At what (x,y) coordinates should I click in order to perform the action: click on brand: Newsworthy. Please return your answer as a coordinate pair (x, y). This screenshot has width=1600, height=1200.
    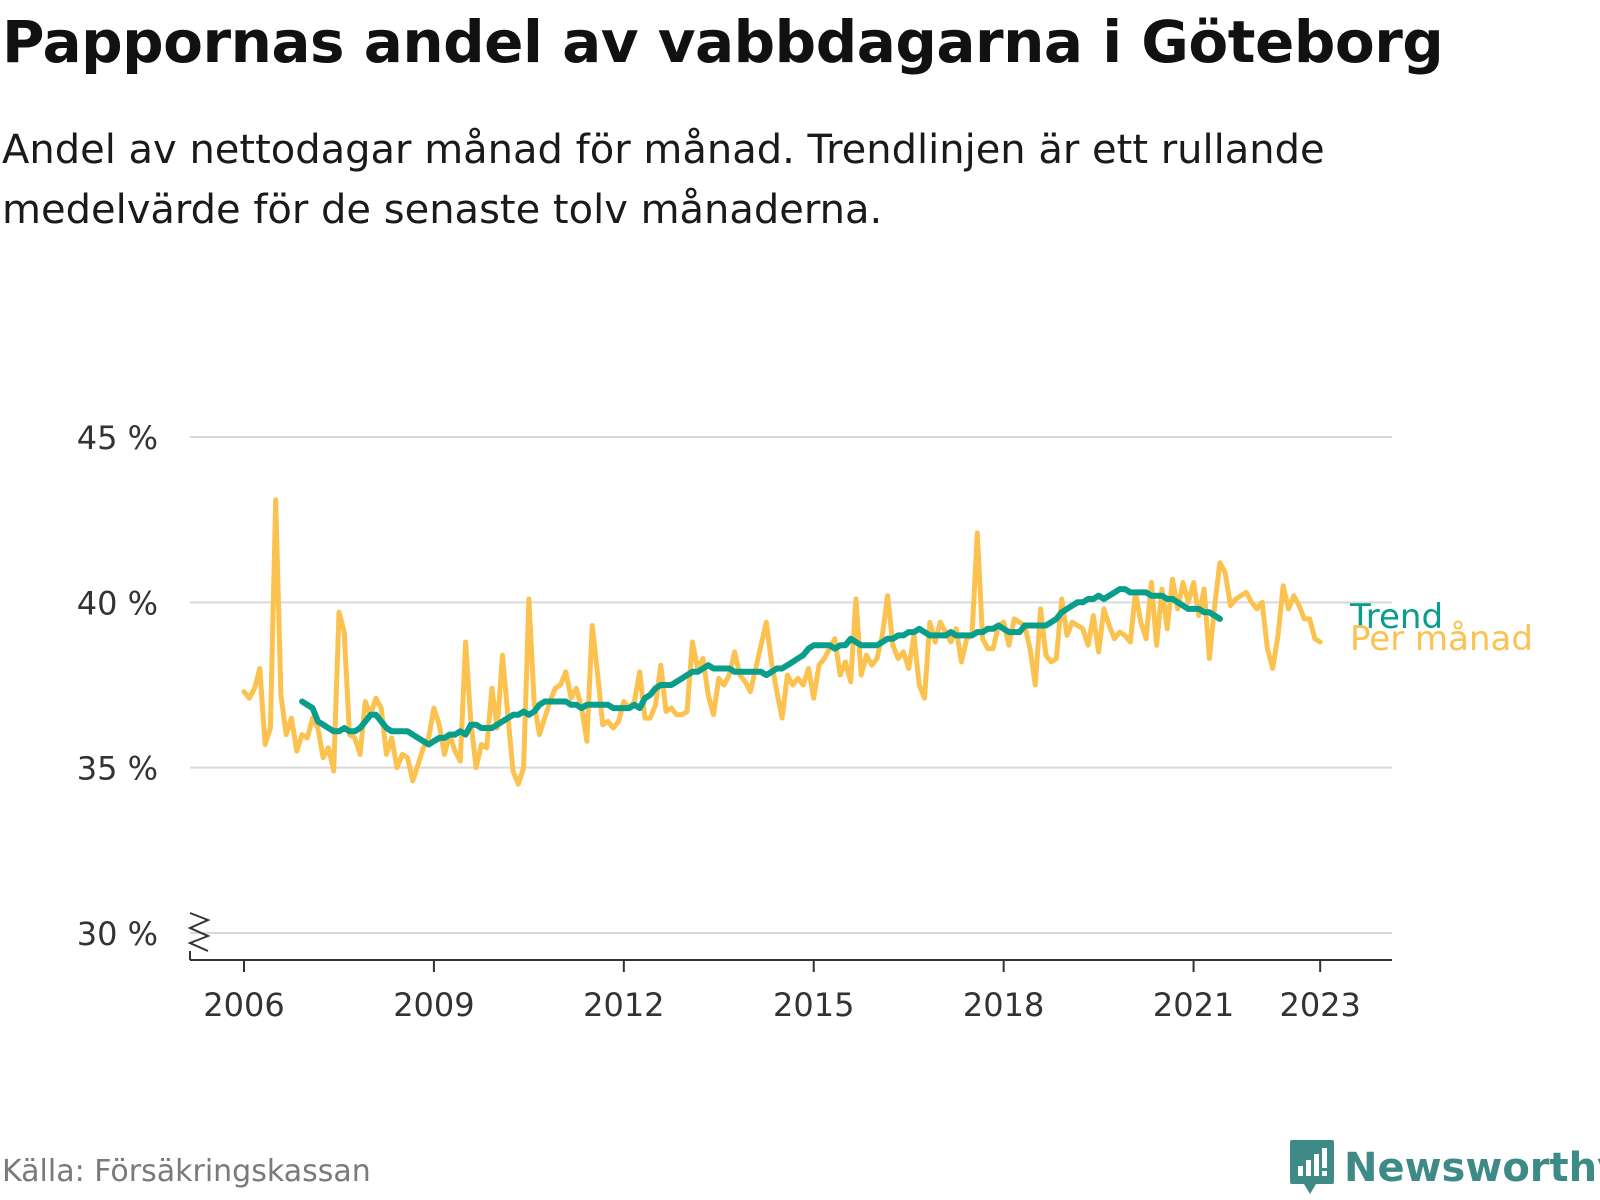
    Looking at the image, I should click on (1444, 1168).